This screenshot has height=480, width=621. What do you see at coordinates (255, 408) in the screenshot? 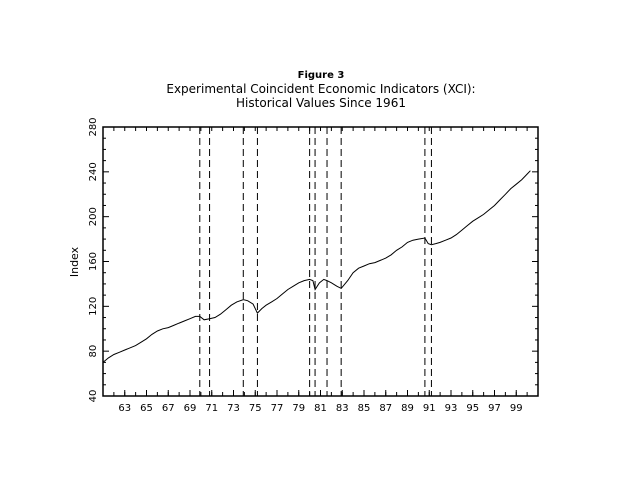
I see `x-tick-label: 75` at bounding box center [255, 408].